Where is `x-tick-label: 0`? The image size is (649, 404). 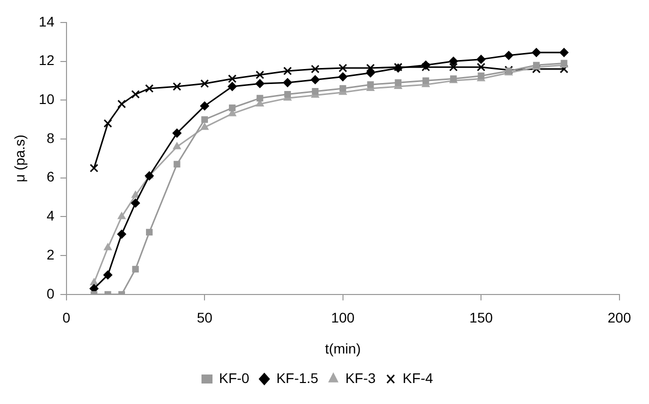 x-tick-label: 0 is located at coordinates (66, 318).